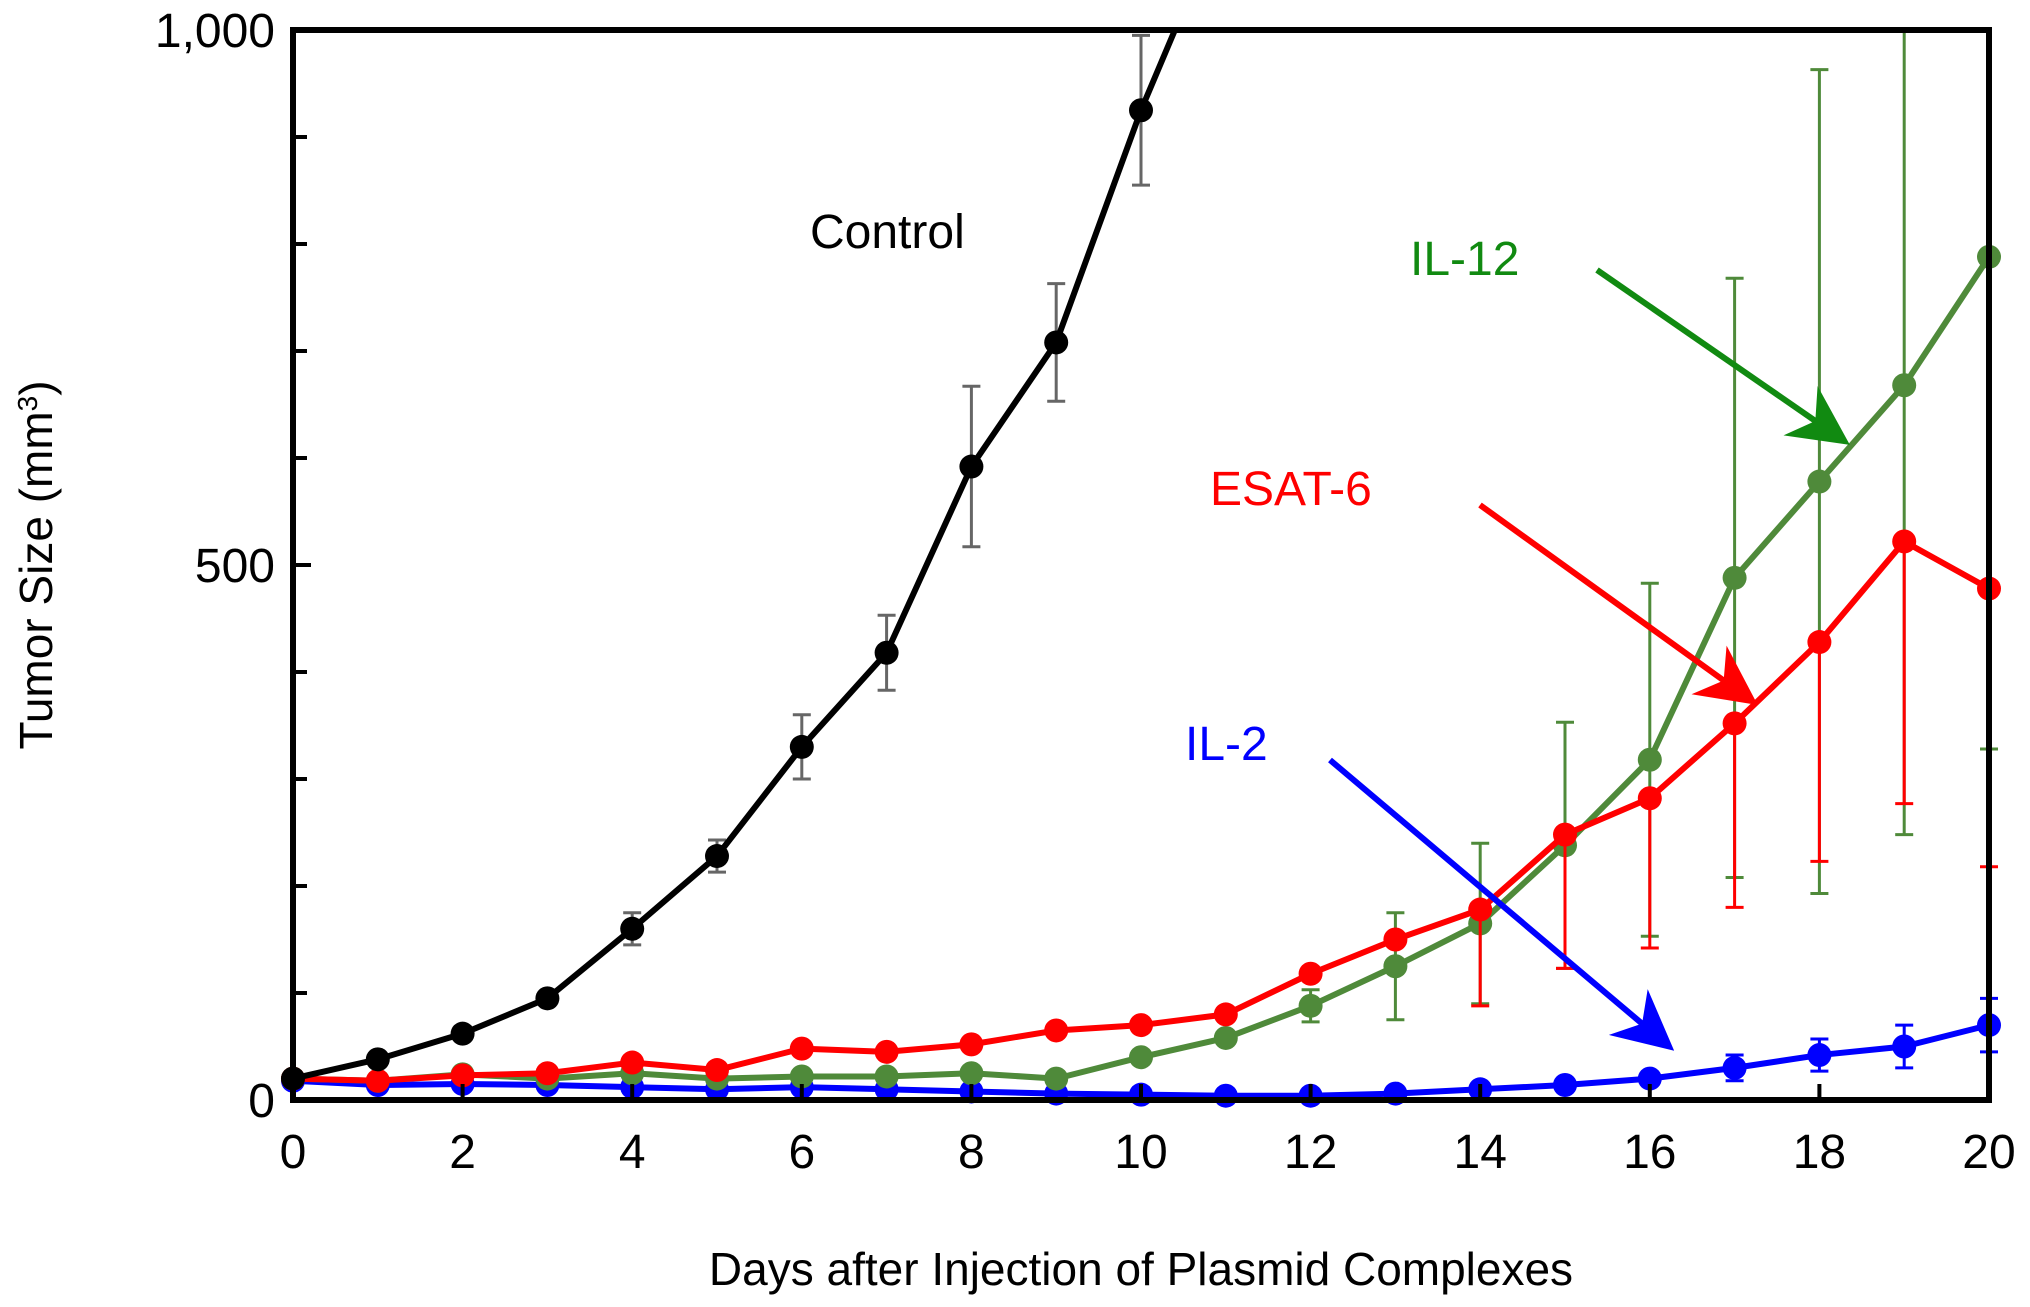 This screenshot has height=1307, width=2030. Describe the element at coordinates (27, 404) in the screenshot. I see `y-axis-title-sup: 3` at that location.